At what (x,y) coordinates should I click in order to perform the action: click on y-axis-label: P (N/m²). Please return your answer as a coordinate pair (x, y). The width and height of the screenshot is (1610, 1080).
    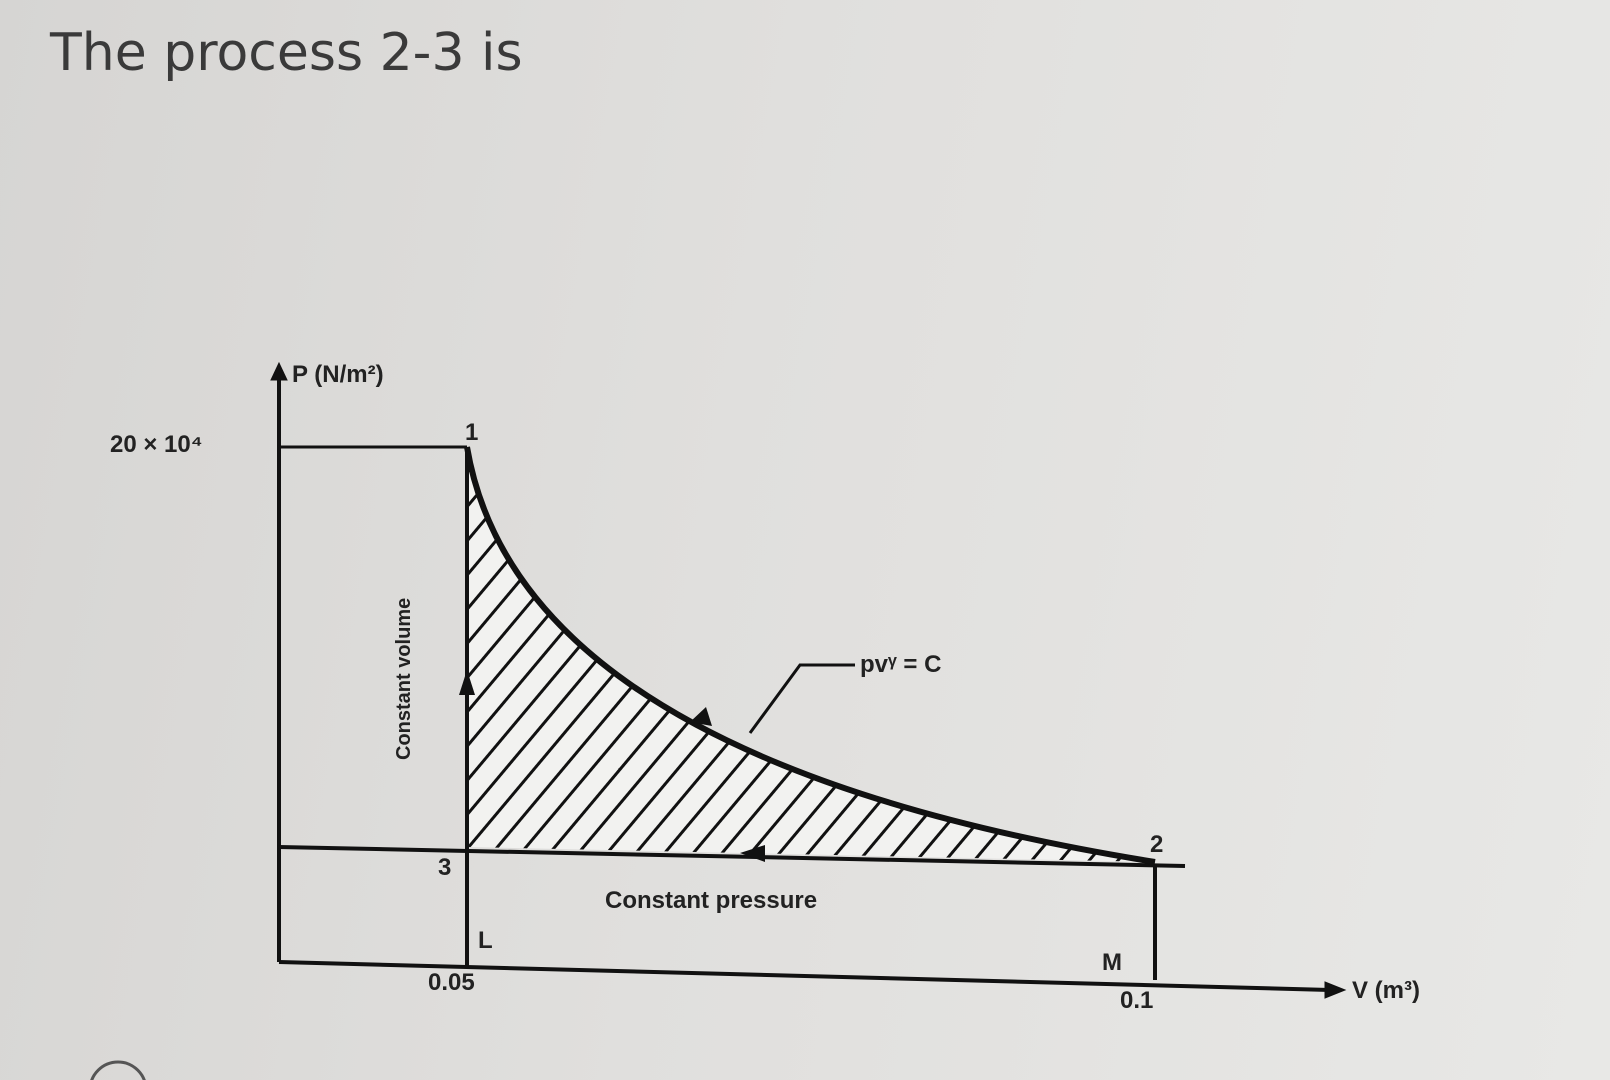
    Looking at the image, I should click on (338, 374).